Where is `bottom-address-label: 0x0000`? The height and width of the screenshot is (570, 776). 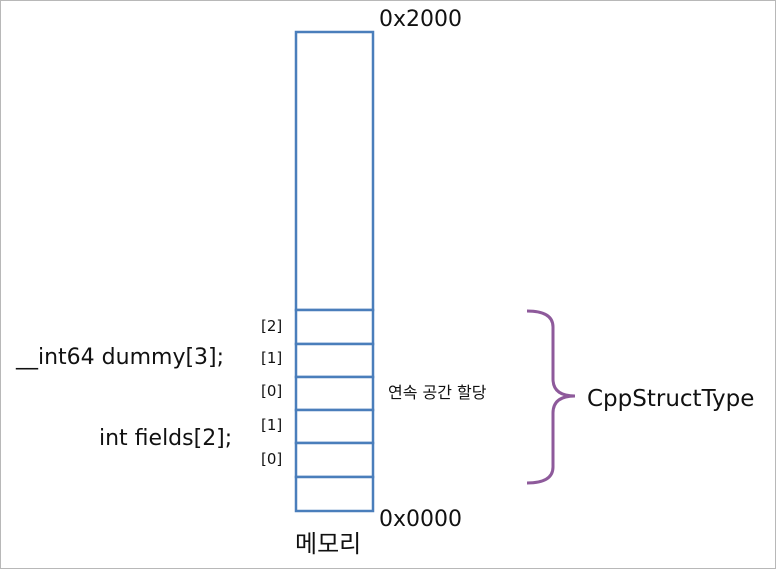
bottom-address-label: 0x0000 is located at coordinates (421, 519).